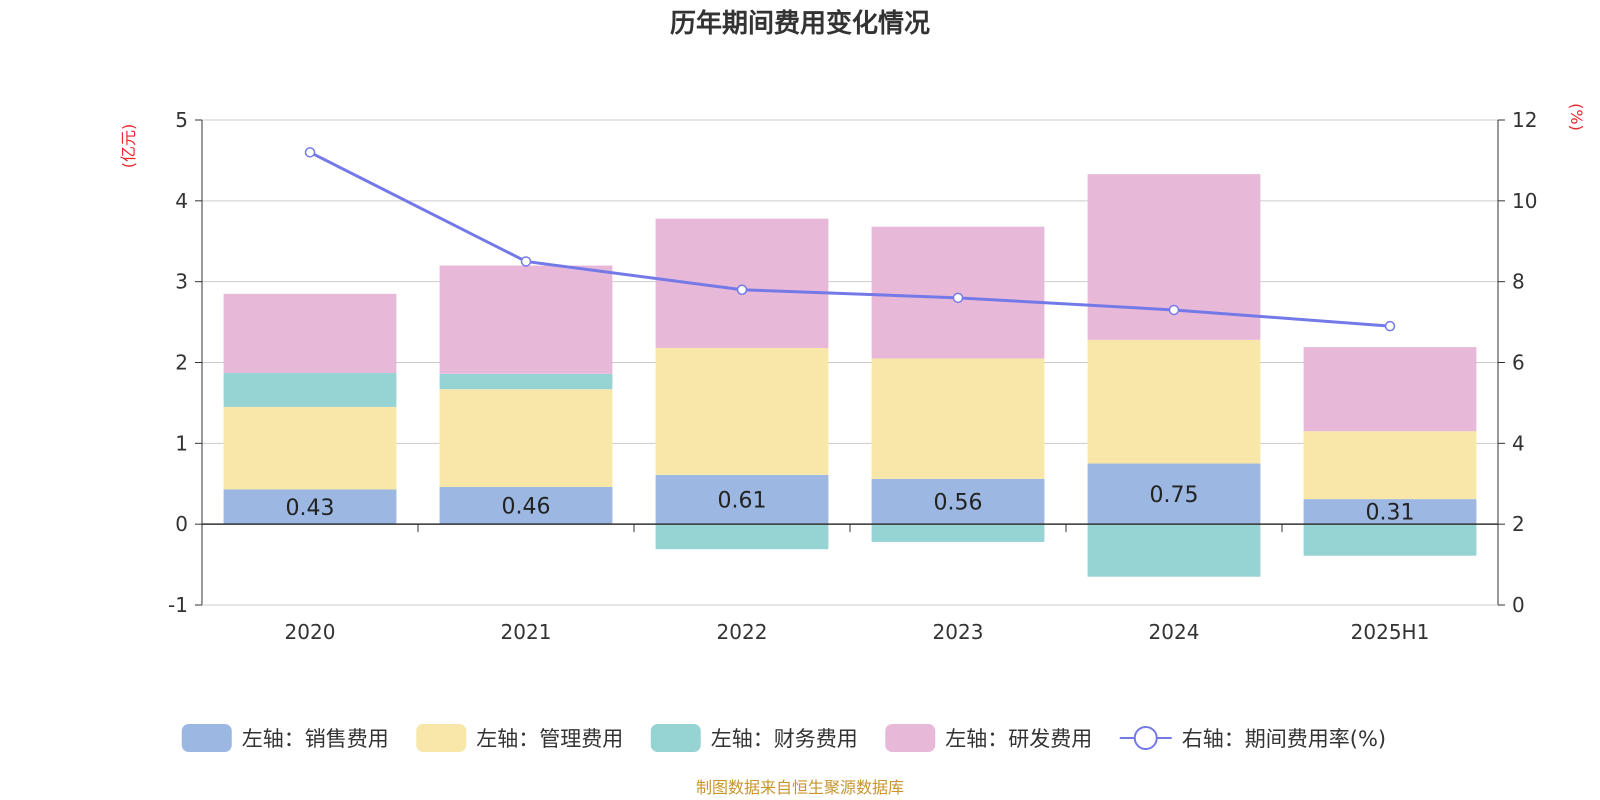 This screenshot has height=800, width=1600. What do you see at coordinates (526, 632) in the screenshot?
I see `x-tick-label: 2021` at bounding box center [526, 632].